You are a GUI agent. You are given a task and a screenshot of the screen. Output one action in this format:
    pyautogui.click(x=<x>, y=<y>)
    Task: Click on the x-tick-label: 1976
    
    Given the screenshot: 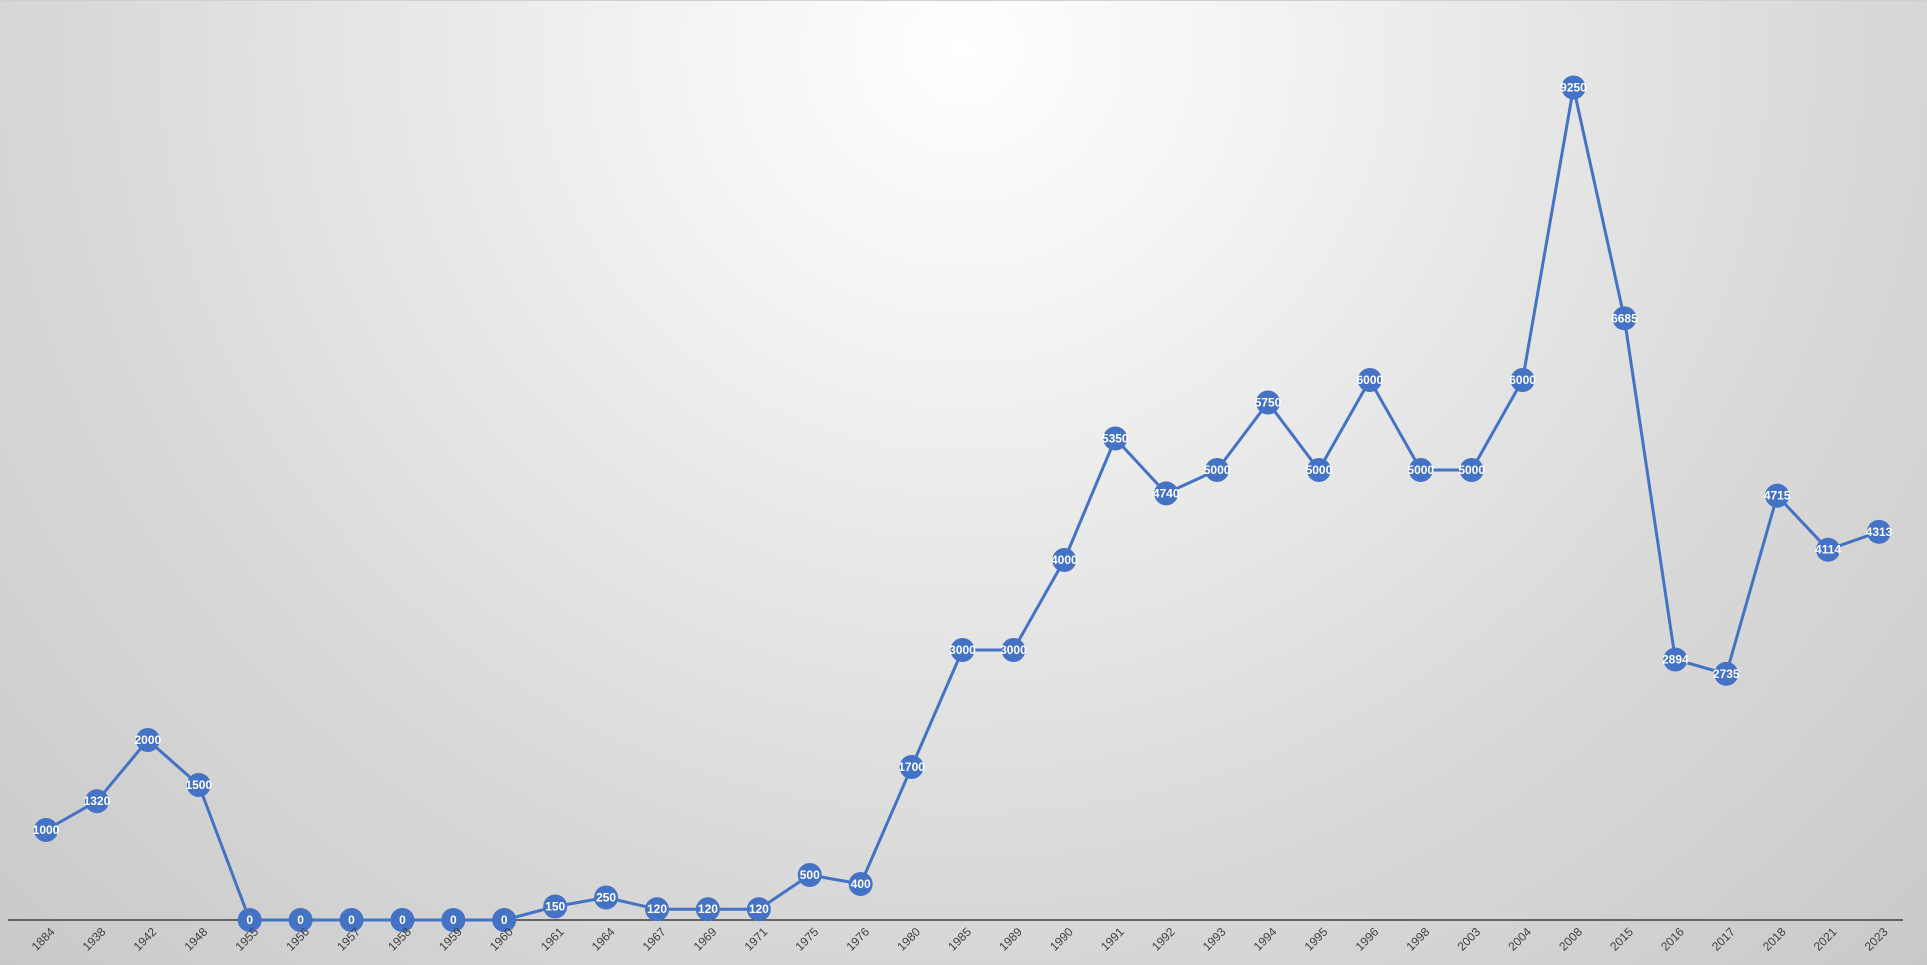 What is the action you would take?
    pyautogui.click(x=857, y=939)
    